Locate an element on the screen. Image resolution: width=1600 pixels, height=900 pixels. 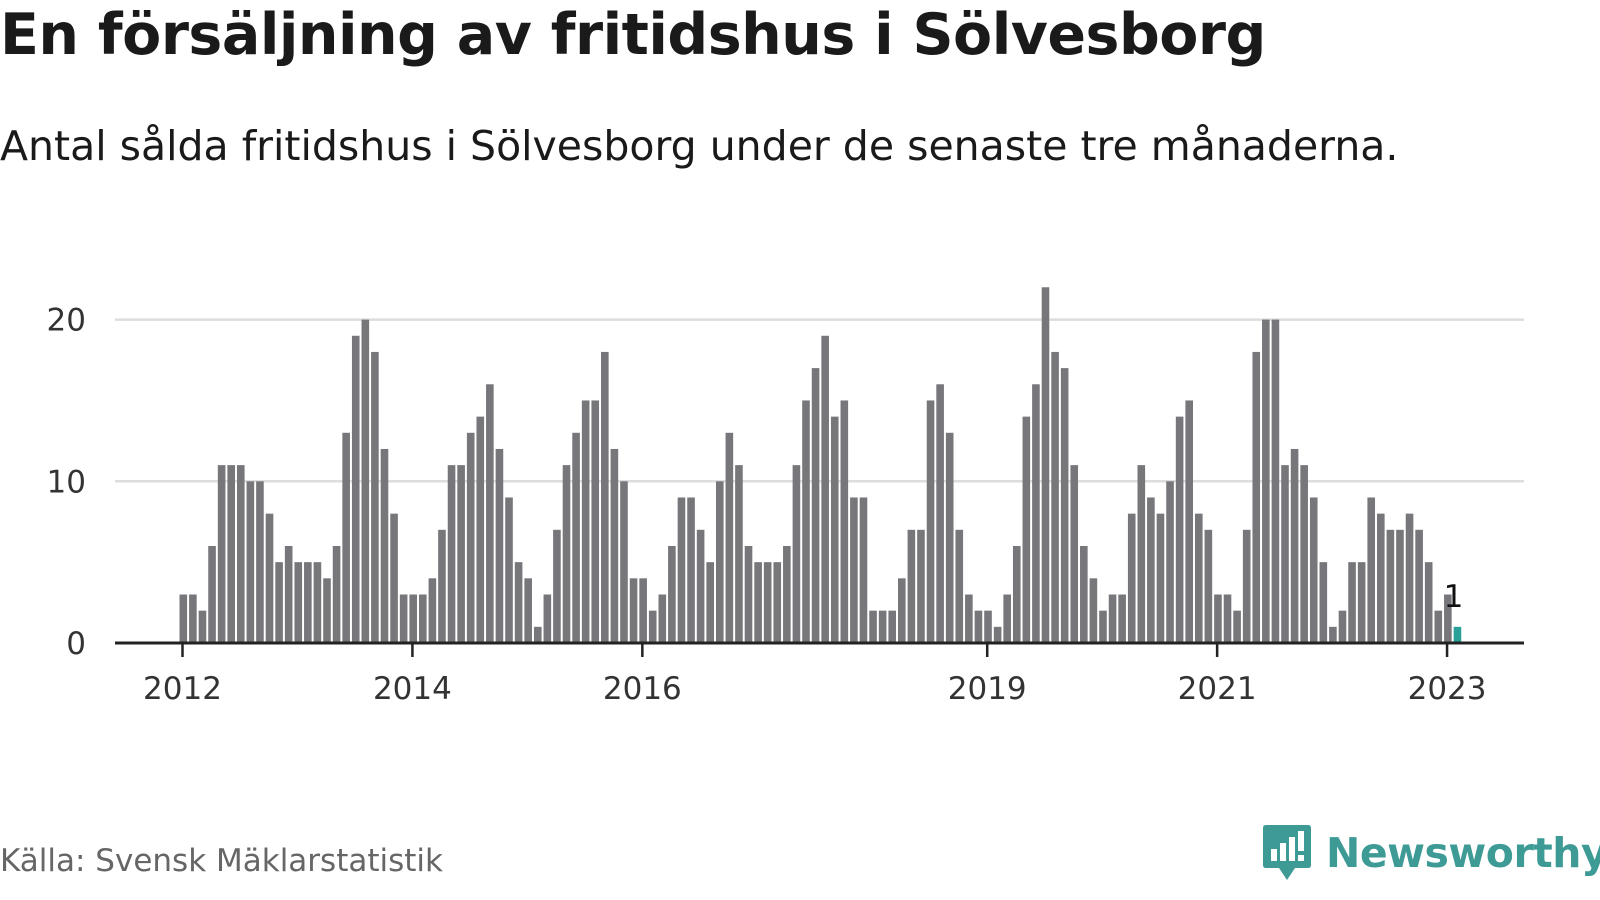
source-note: Källa: Svensk Mäklarstatistik is located at coordinates (221, 861).